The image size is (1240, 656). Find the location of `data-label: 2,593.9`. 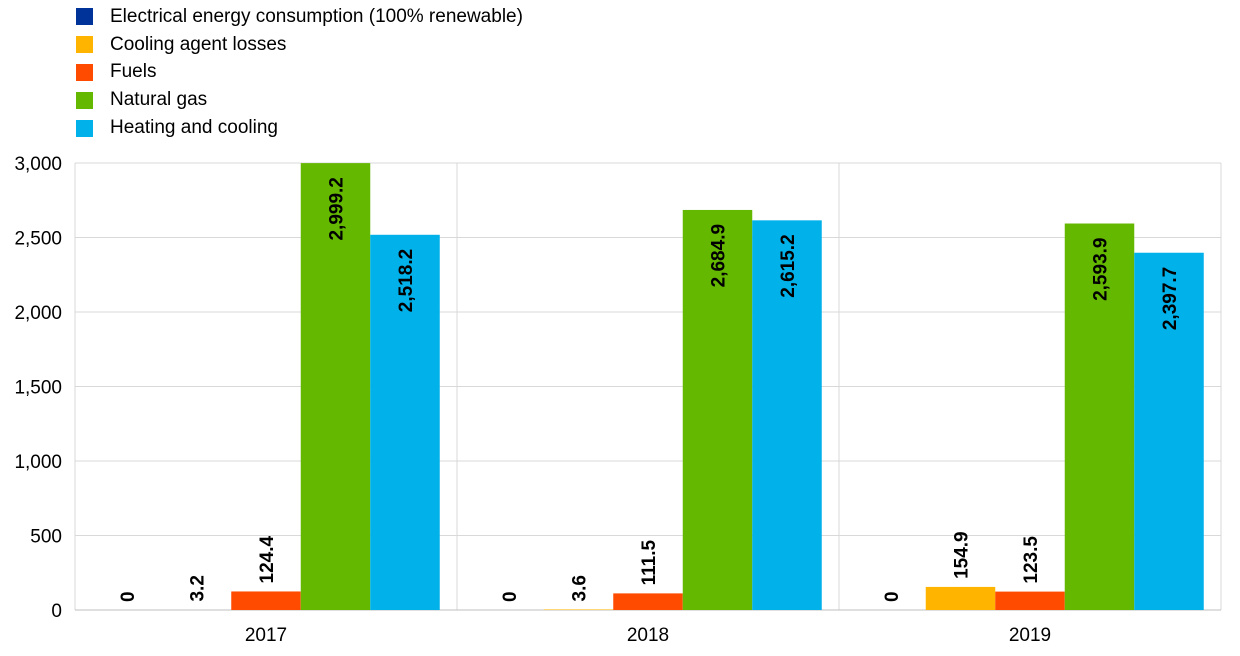

data-label: 2,593.9 is located at coordinates (1101, 269).